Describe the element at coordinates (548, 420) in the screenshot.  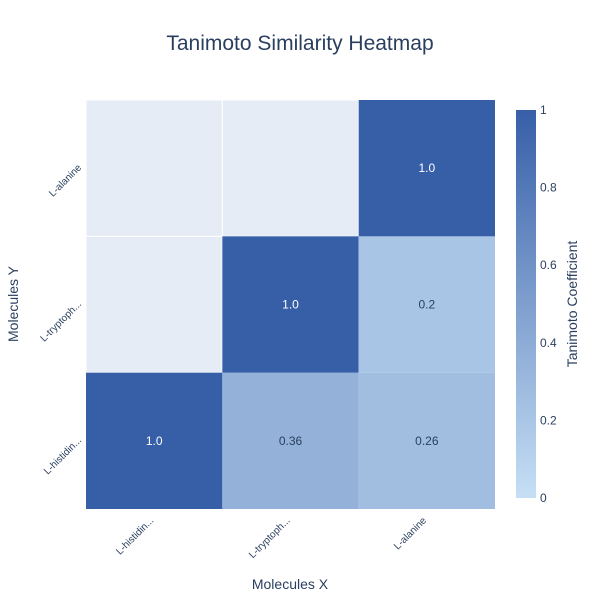
I see `colorbar-tick-label: 0.2` at that location.